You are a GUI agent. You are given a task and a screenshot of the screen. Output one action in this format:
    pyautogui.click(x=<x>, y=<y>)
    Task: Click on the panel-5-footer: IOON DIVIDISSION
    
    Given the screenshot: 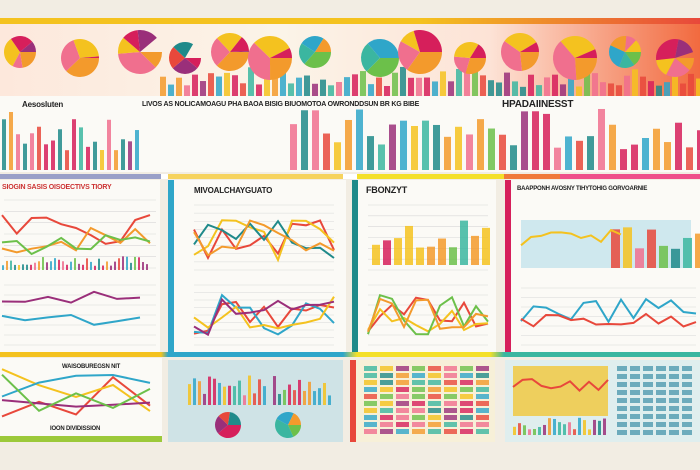 What is the action you would take?
    pyautogui.click(x=75, y=429)
    